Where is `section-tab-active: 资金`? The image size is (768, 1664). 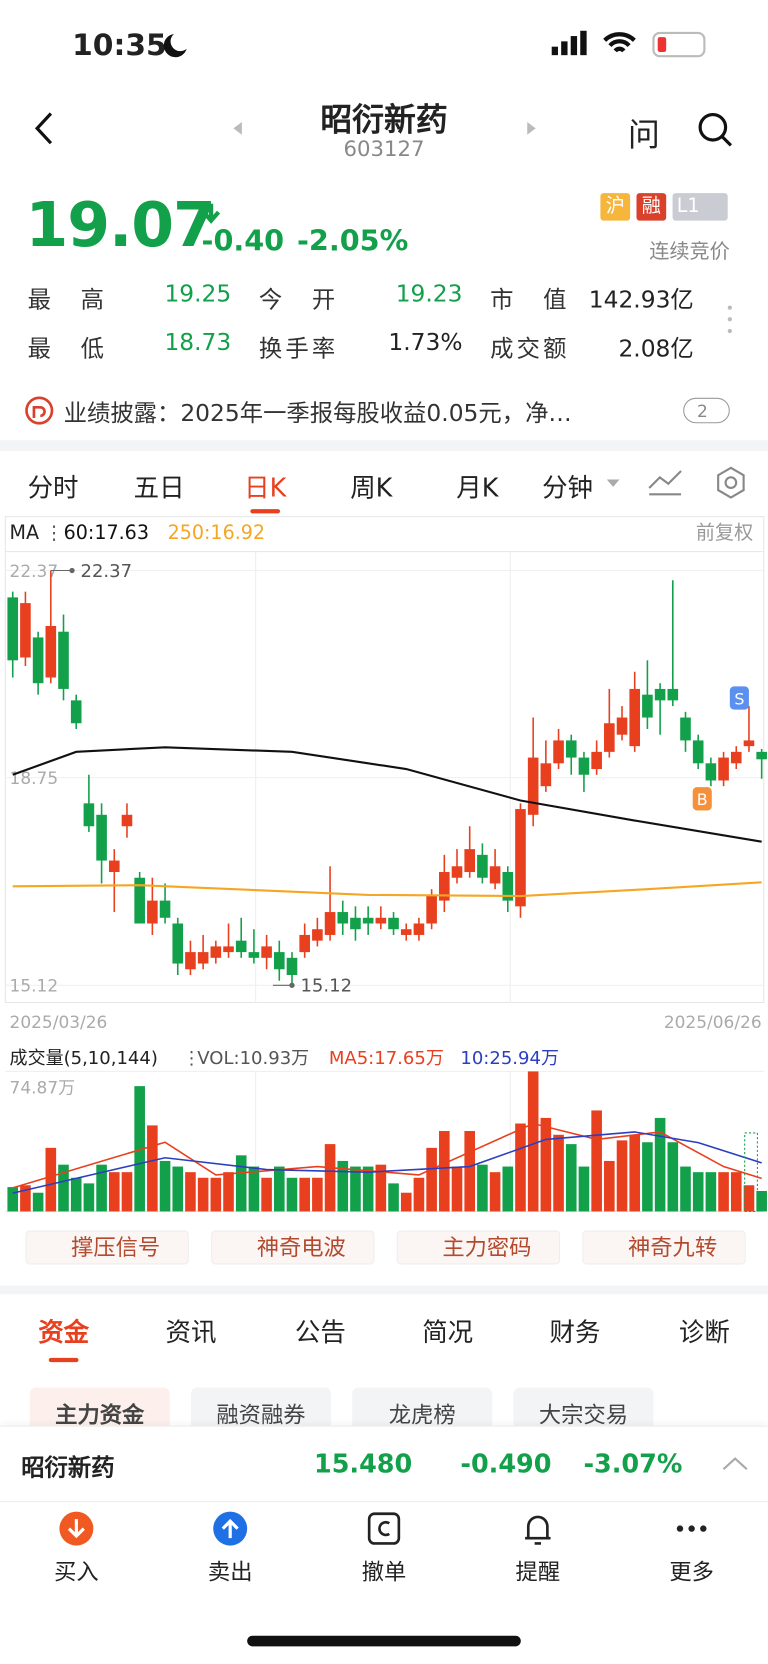 section-tab-active: 资金 is located at coordinates (64, 1332).